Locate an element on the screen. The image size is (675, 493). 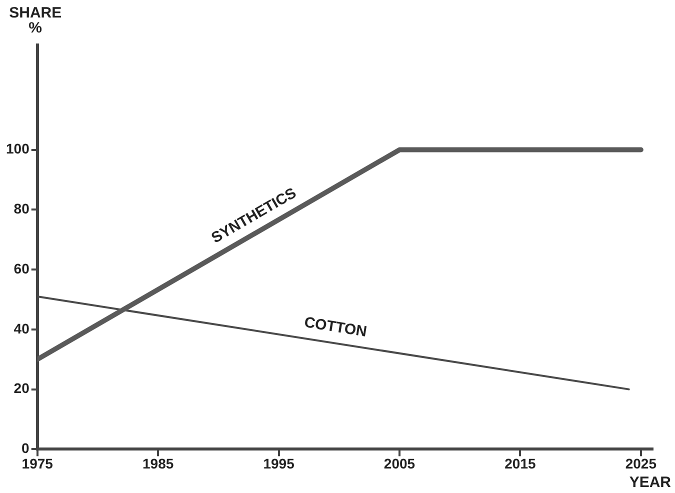
y-tick-label: 60 is located at coordinates (22, 268).